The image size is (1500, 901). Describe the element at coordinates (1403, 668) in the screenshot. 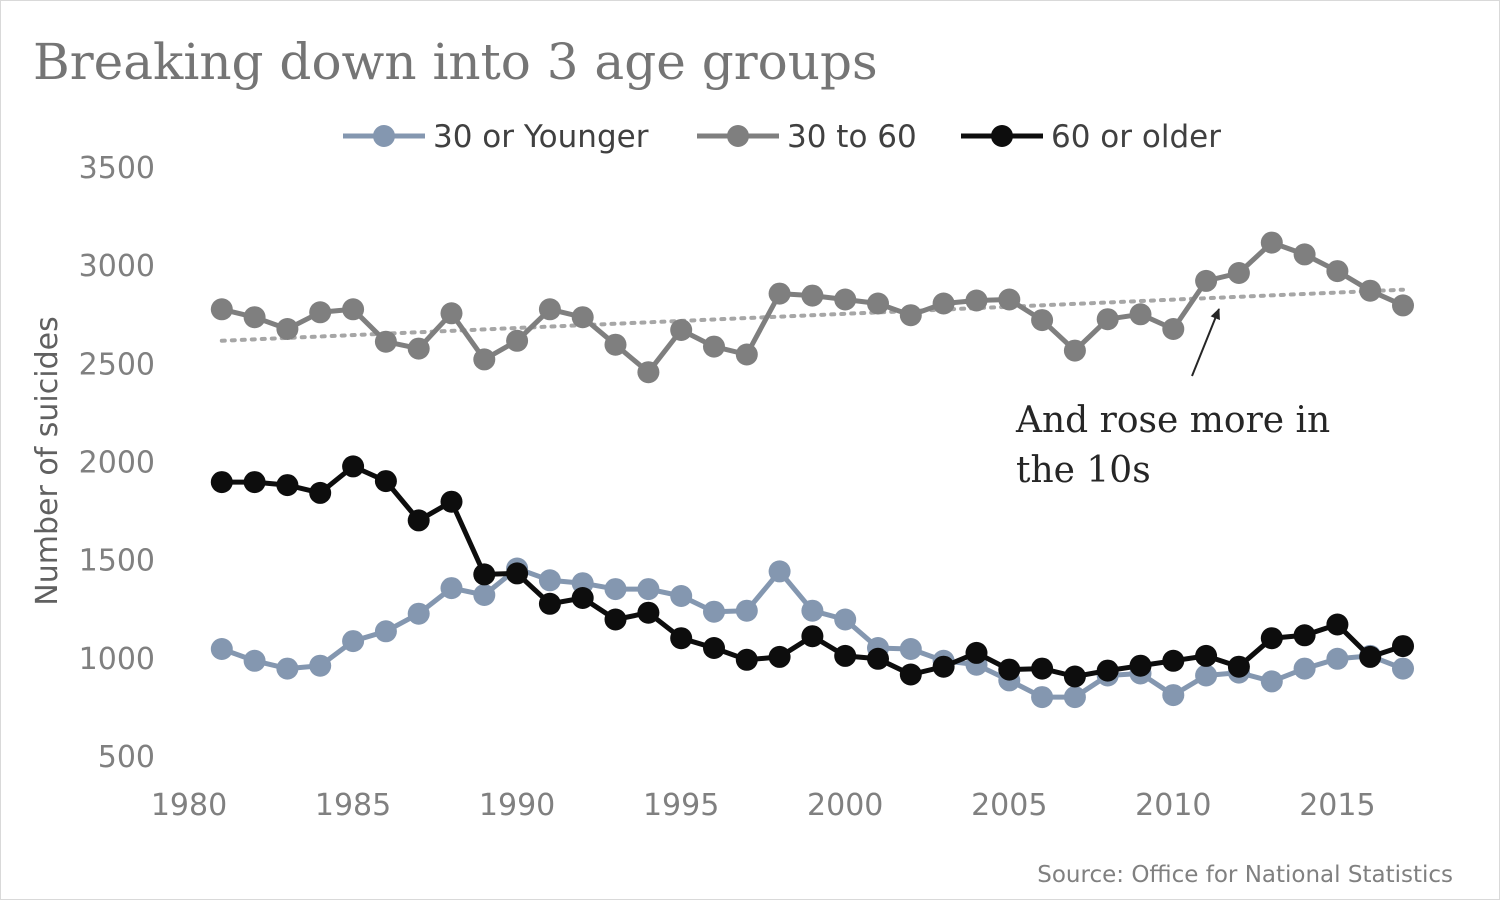

I see `data-point-30-or-younger-2017` at that location.